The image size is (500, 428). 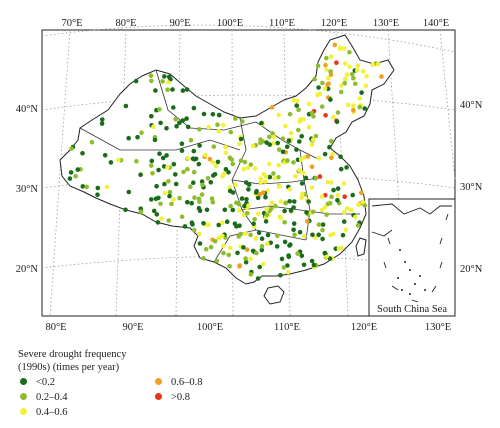 I want to click on inset-hainan, so click(x=382, y=233).